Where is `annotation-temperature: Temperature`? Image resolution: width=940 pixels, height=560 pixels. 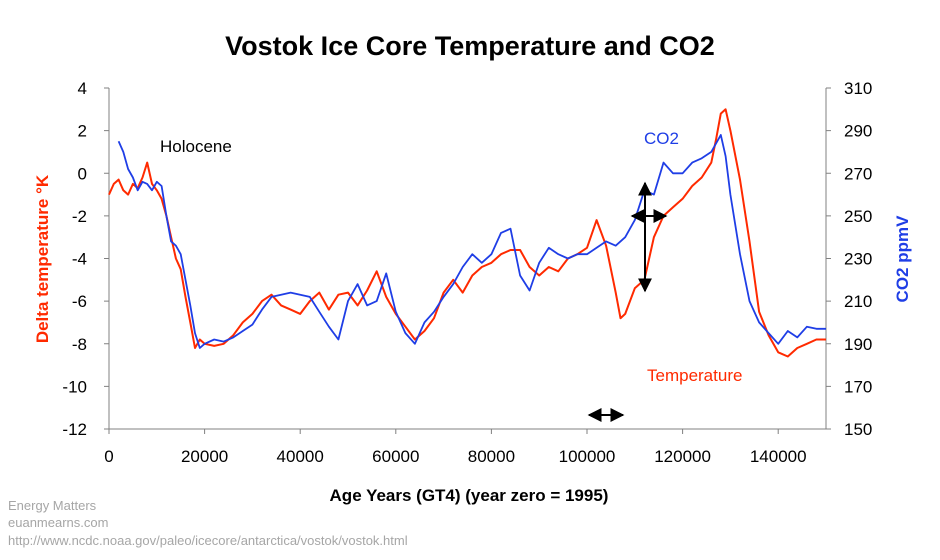 annotation-temperature: Temperature is located at coordinates (694, 375).